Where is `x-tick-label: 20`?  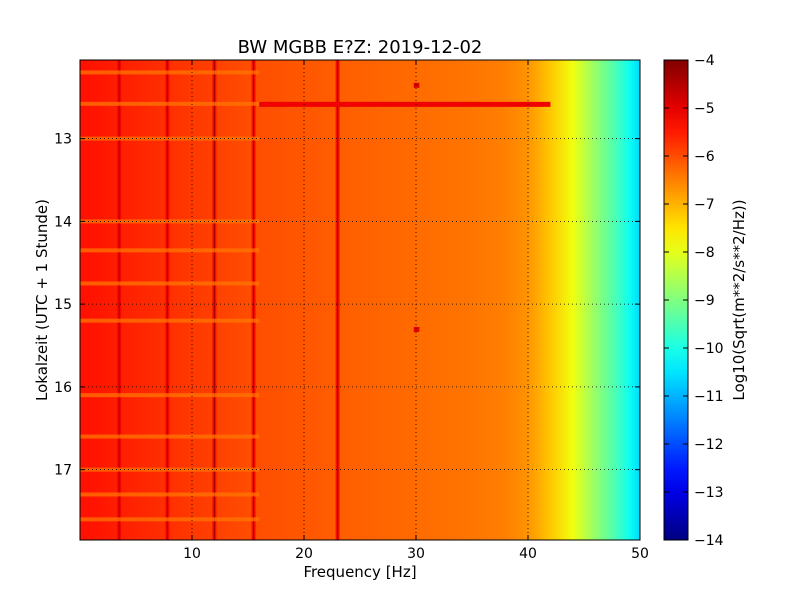
x-tick-label: 20 is located at coordinates (304, 554).